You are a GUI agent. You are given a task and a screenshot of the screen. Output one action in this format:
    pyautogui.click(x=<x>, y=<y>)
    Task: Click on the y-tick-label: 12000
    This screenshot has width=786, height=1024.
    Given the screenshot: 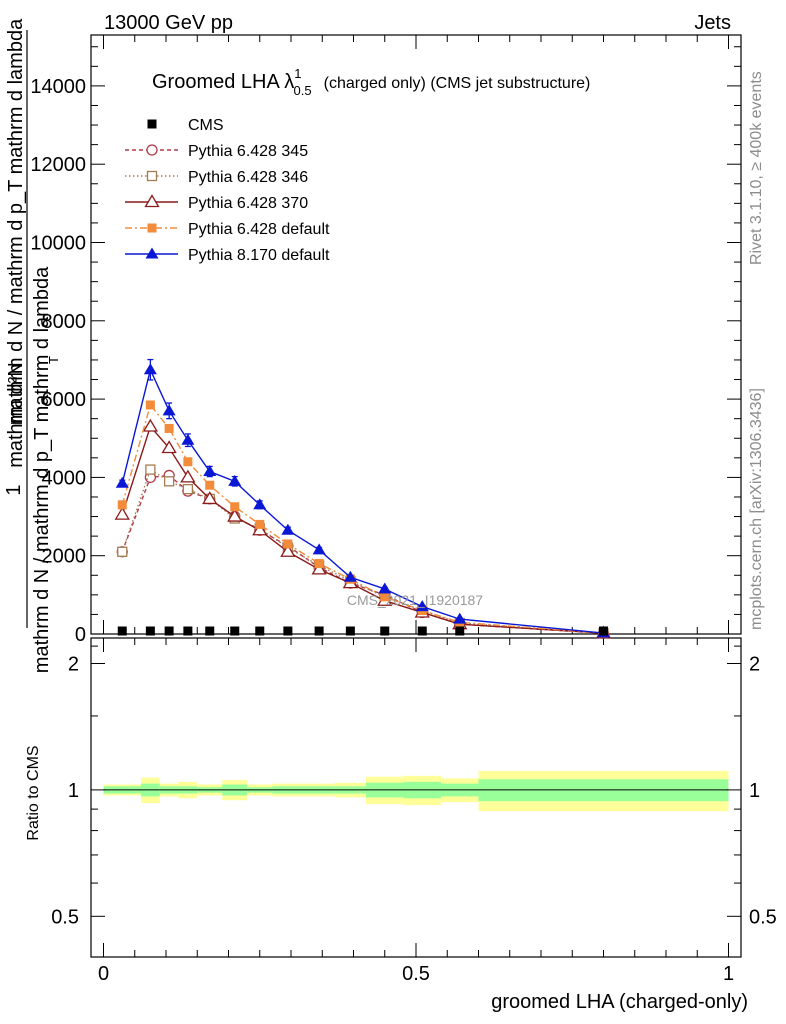 What is the action you would take?
    pyautogui.click(x=58, y=165)
    